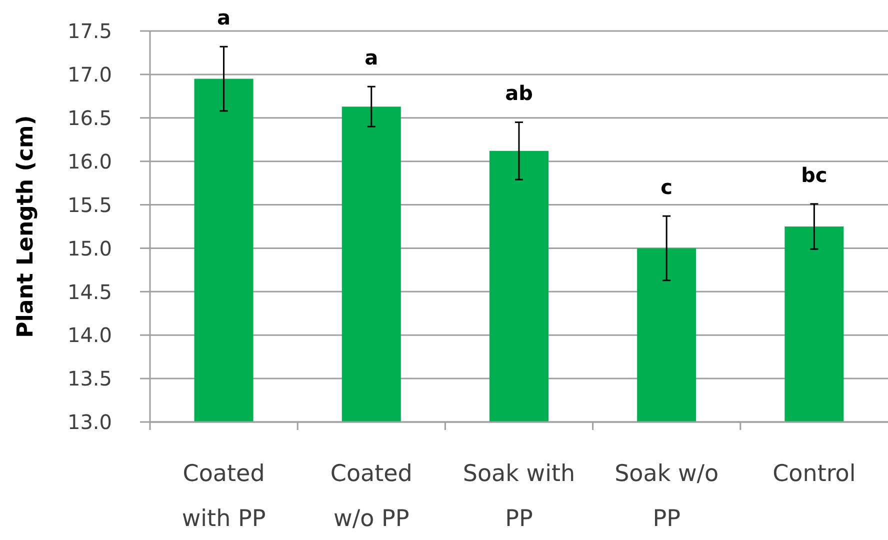 This screenshot has height=540, width=888. I want to click on y-tick-label: 16.0, so click(89, 161).